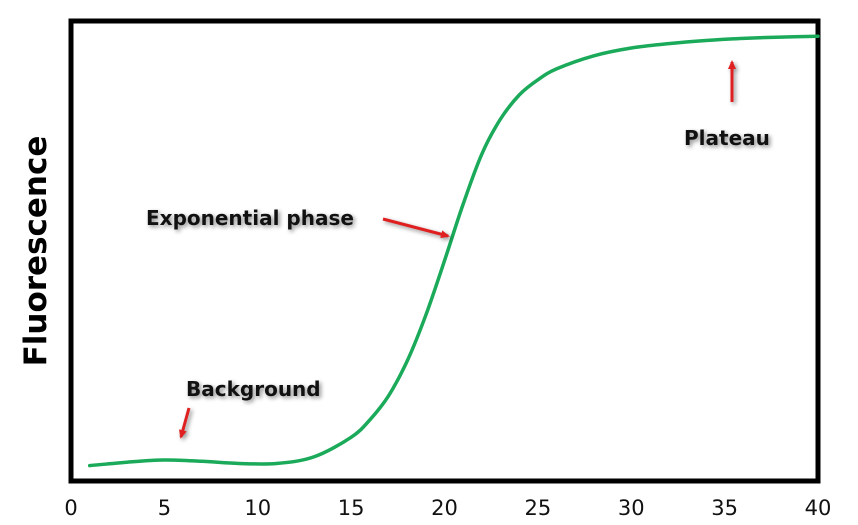  I want to click on x-tick-label: 15, so click(351, 508).